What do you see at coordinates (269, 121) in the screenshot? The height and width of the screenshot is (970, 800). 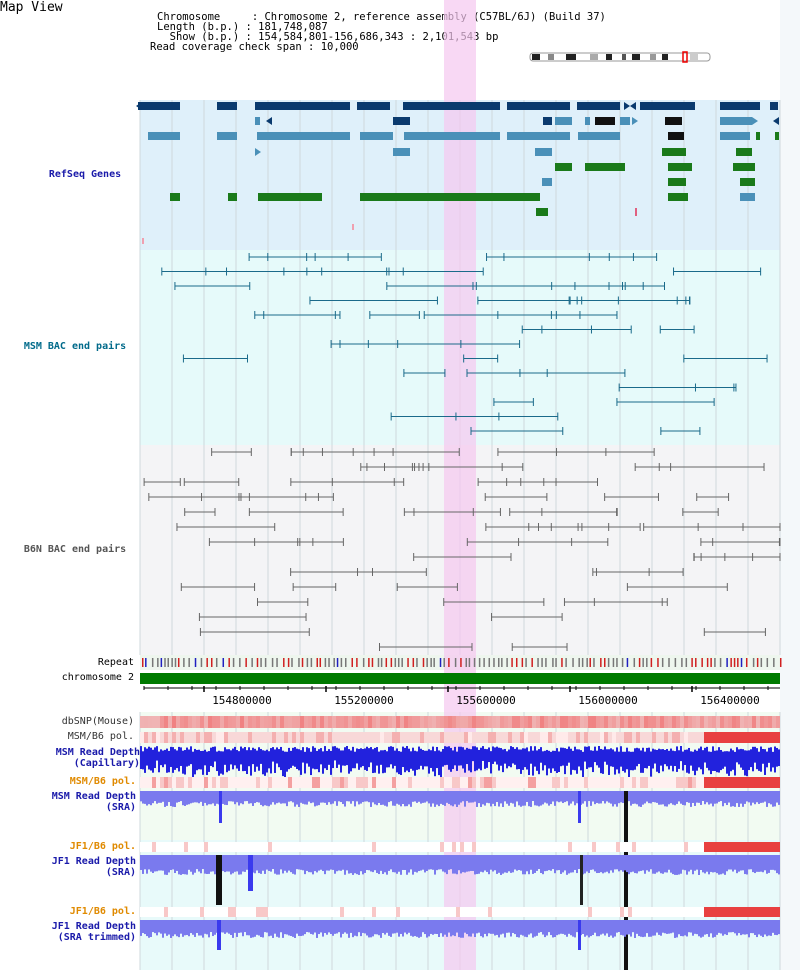 I see `gene-arrow` at bounding box center [269, 121].